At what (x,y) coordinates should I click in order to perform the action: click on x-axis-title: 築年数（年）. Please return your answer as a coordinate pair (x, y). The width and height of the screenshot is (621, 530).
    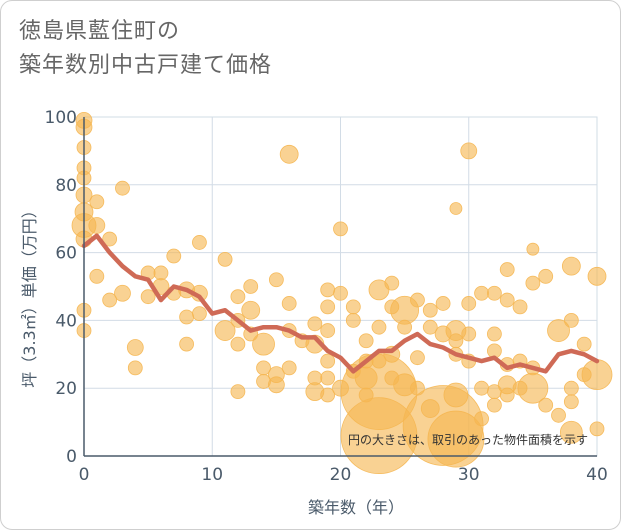
    Looking at the image, I should click on (356, 507).